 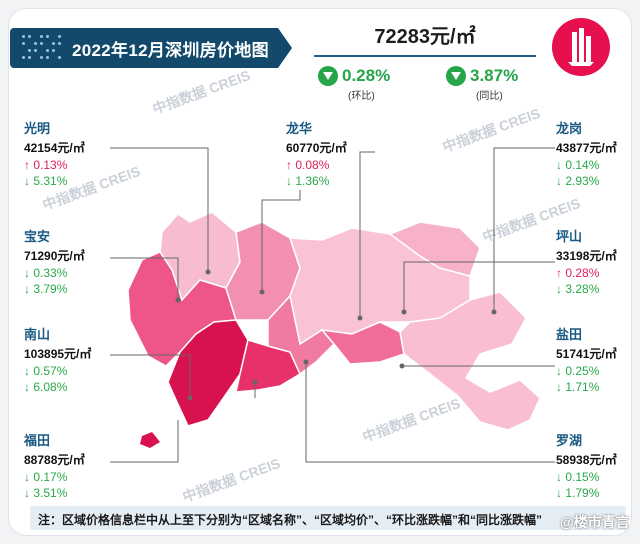 What do you see at coordinates (578, 181) in the screenshot?
I see `district-yoy: ↓ 2.93%` at bounding box center [578, 181].